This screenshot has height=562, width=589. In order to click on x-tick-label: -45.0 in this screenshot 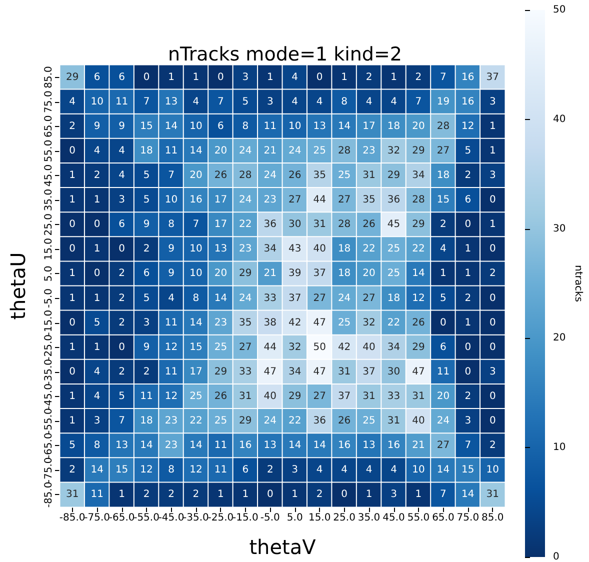, I will do `click(171, 518)`.